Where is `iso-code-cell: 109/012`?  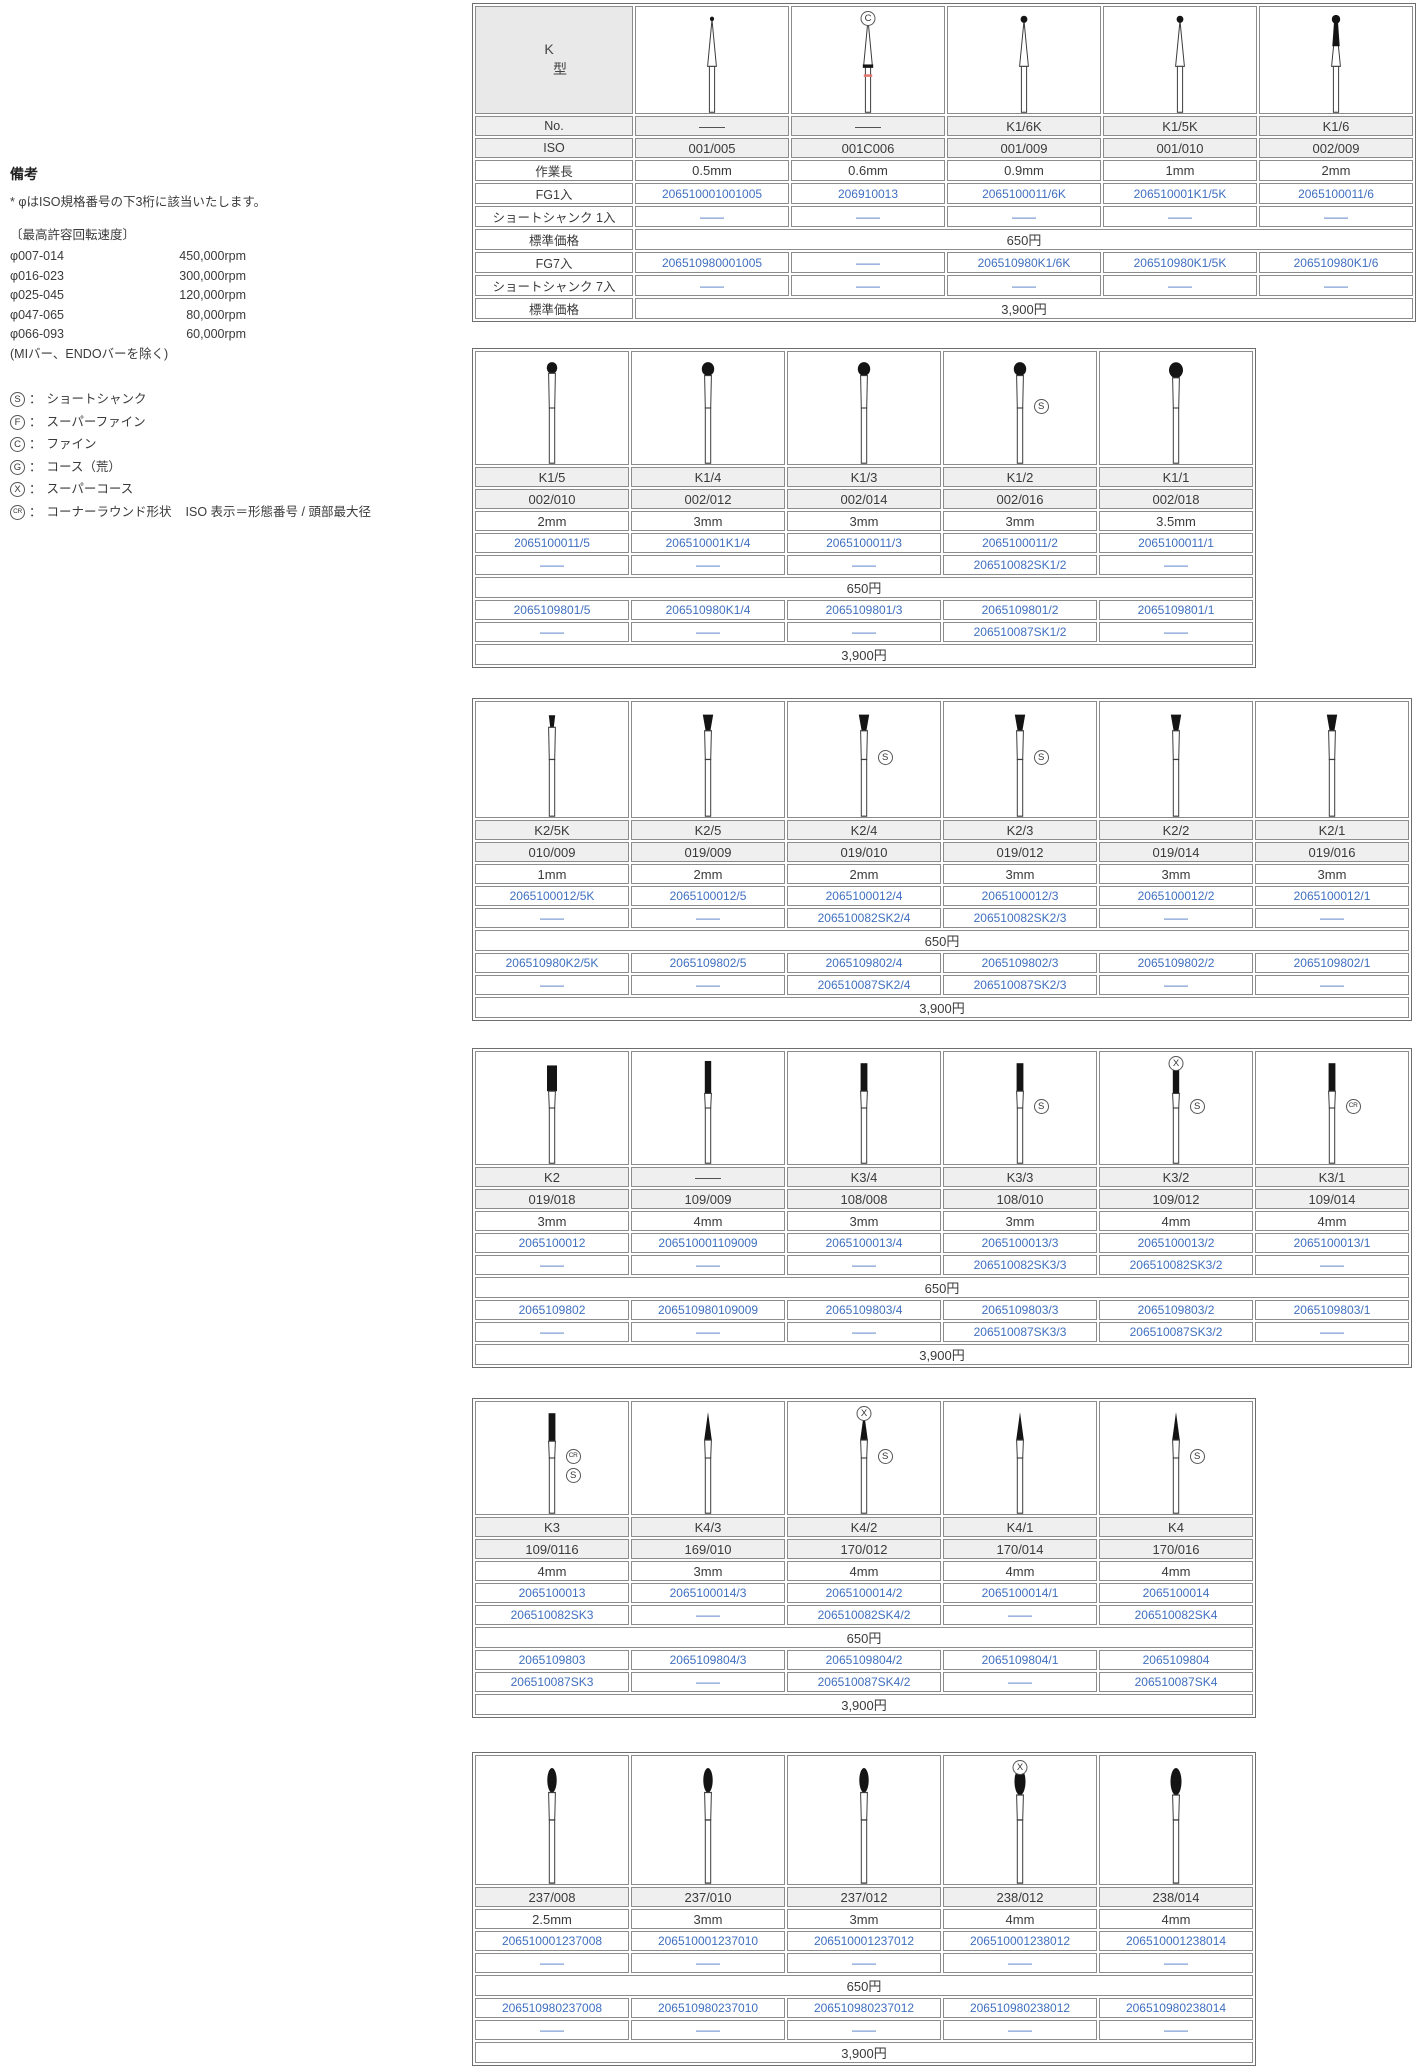 iso-code-cell: 109/012 is located at coordinates (1176, 1199).